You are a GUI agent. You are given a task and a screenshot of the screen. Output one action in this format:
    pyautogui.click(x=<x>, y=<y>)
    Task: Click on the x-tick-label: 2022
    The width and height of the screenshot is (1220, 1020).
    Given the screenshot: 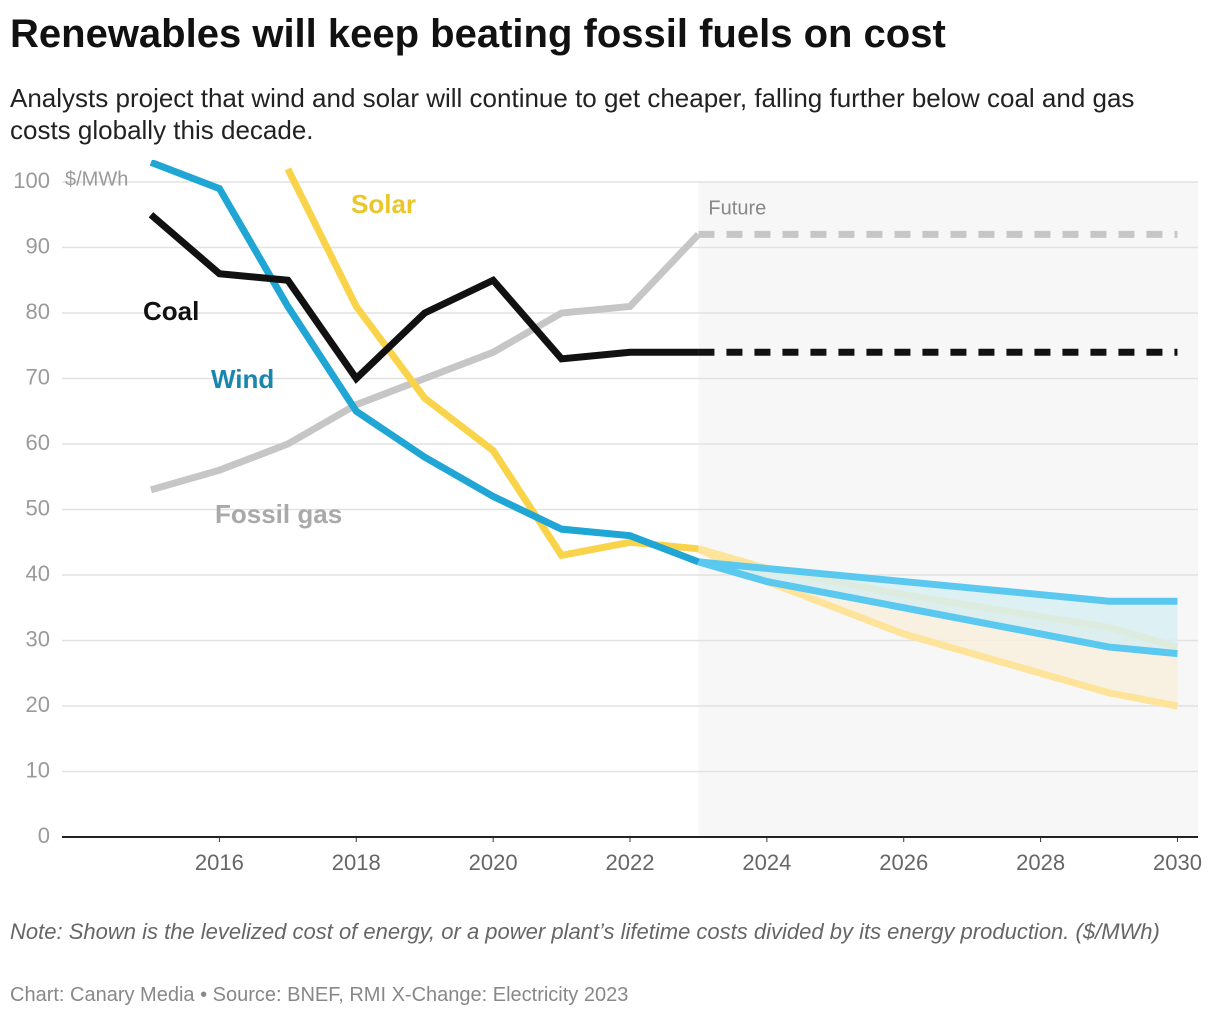 What is the action you would take?
    pyautogui.click(x=630, y=862)
    